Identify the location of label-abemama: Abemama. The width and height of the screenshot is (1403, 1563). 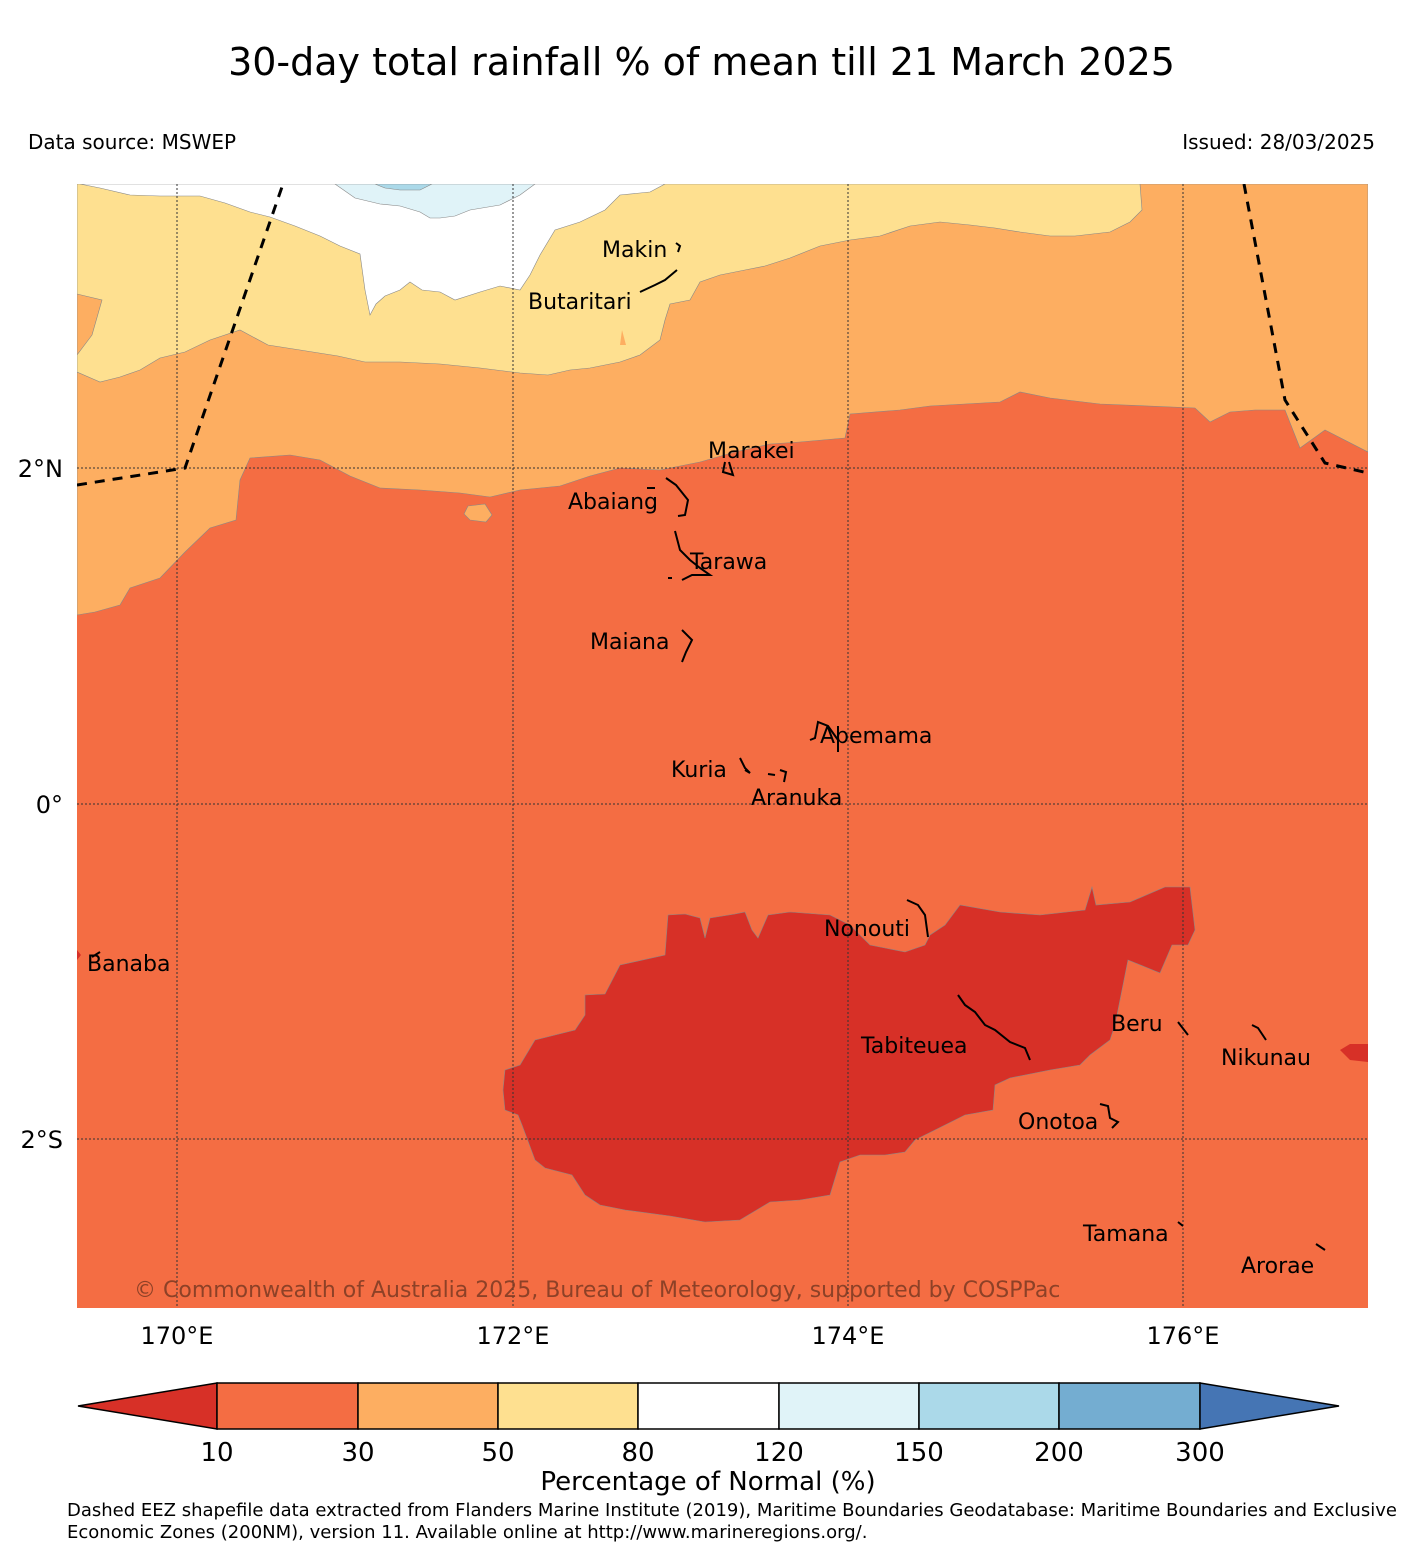
(876, 736).